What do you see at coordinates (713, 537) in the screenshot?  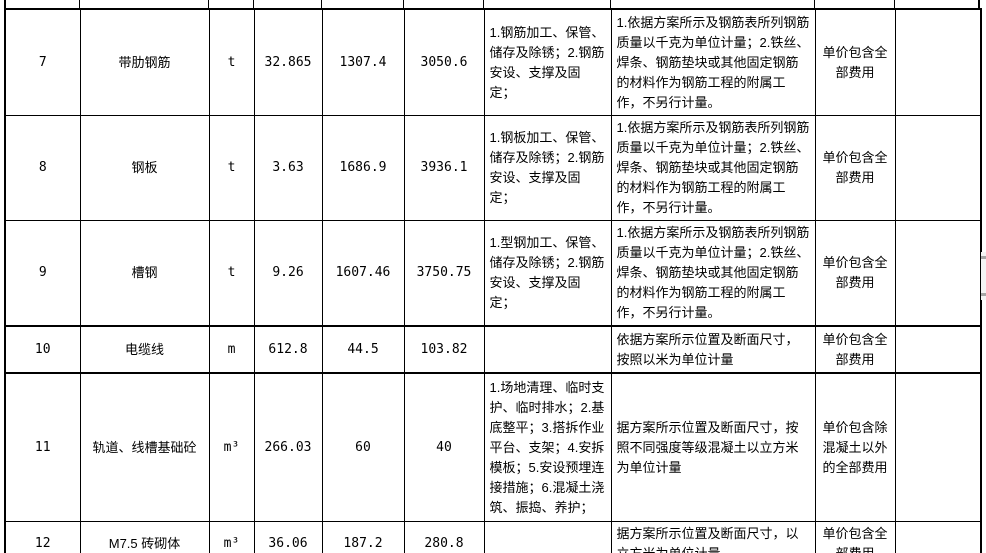 I see `measurement-rule-cell: 据方案所示位置及断面尺寸，以立方米为单位计量` at bounding box center [713, 537].